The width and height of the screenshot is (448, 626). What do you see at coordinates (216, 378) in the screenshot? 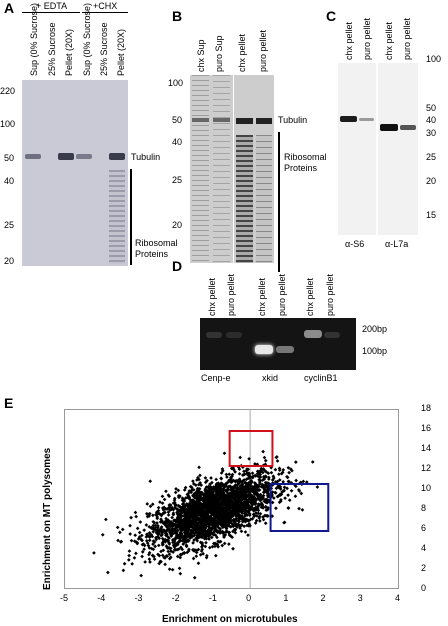
I see `gene-label: Cenp-e` at bounding box center [216, 378].